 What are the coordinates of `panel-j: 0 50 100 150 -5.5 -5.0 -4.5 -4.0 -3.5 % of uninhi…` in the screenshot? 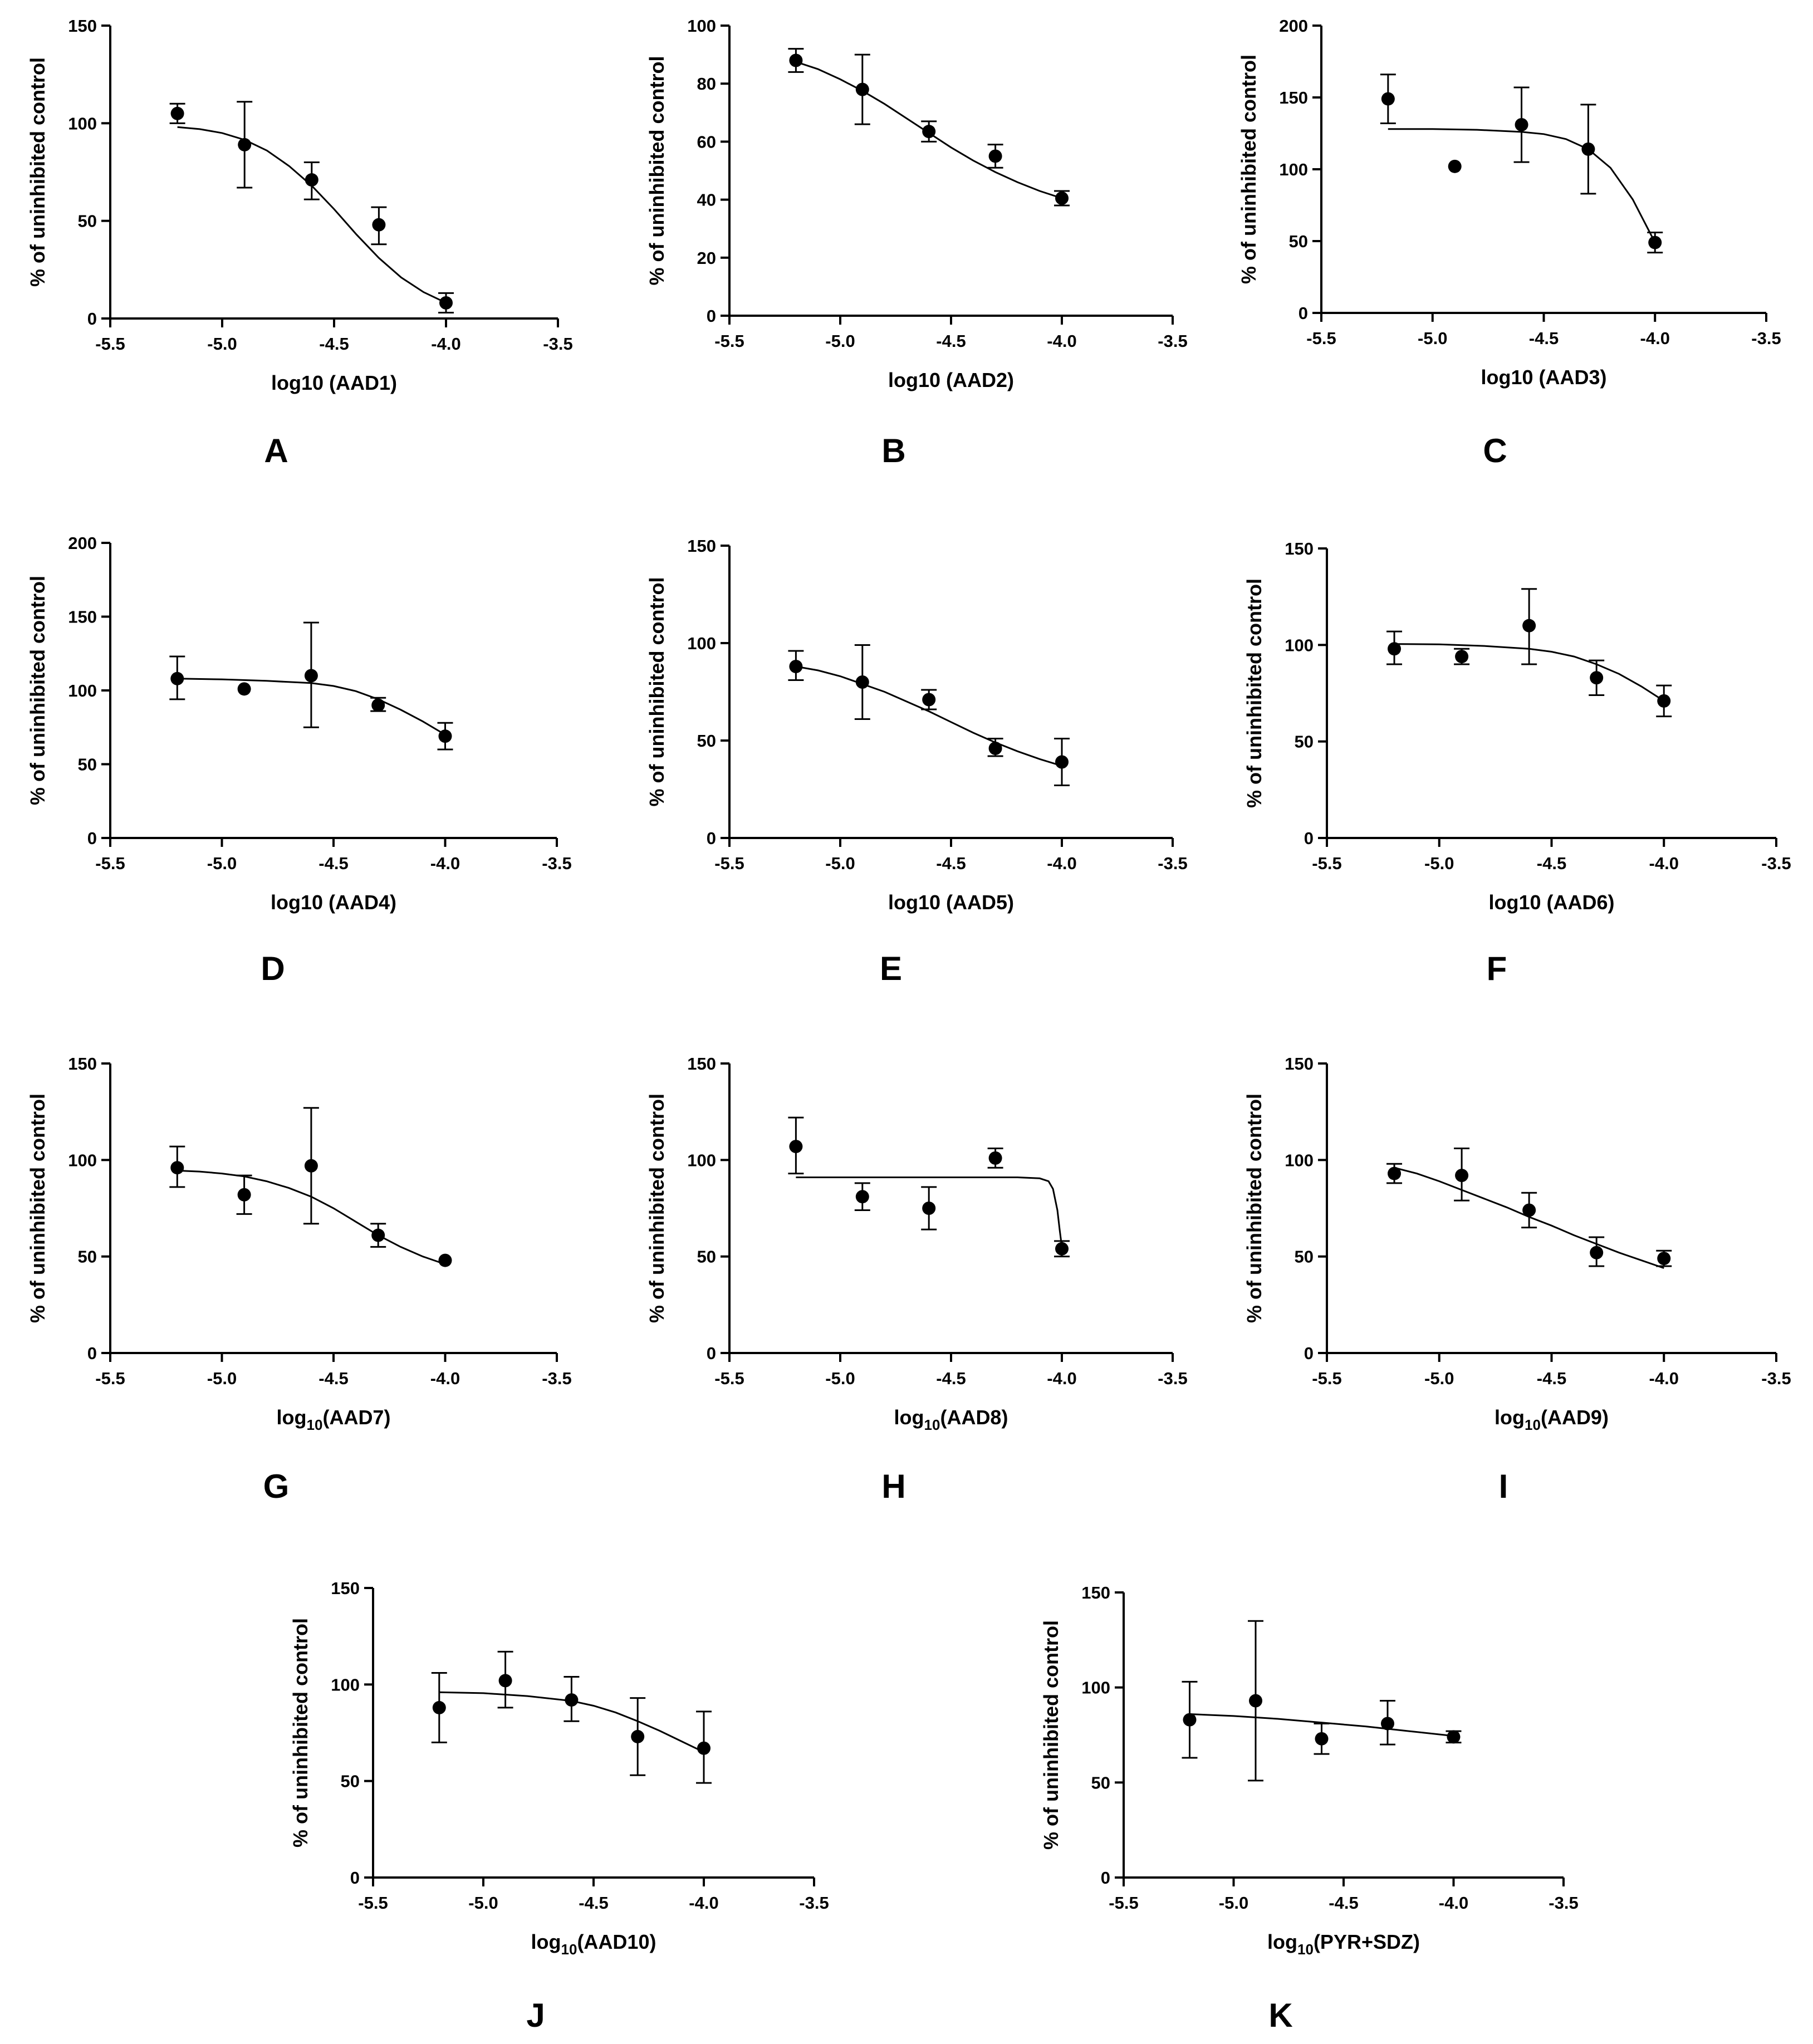 It's located at (559, 1806).